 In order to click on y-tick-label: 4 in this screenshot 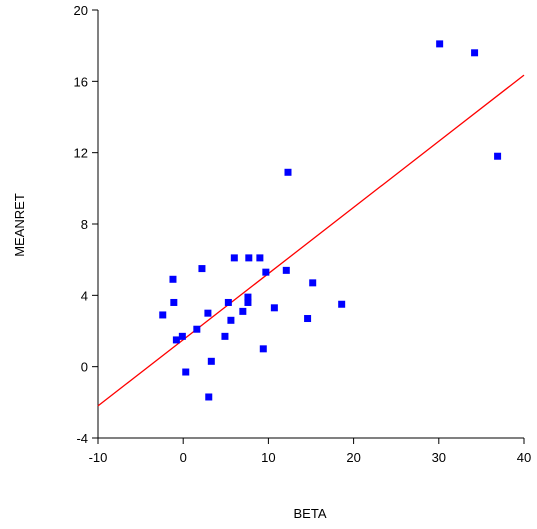, I will do `click(84, 295)`.